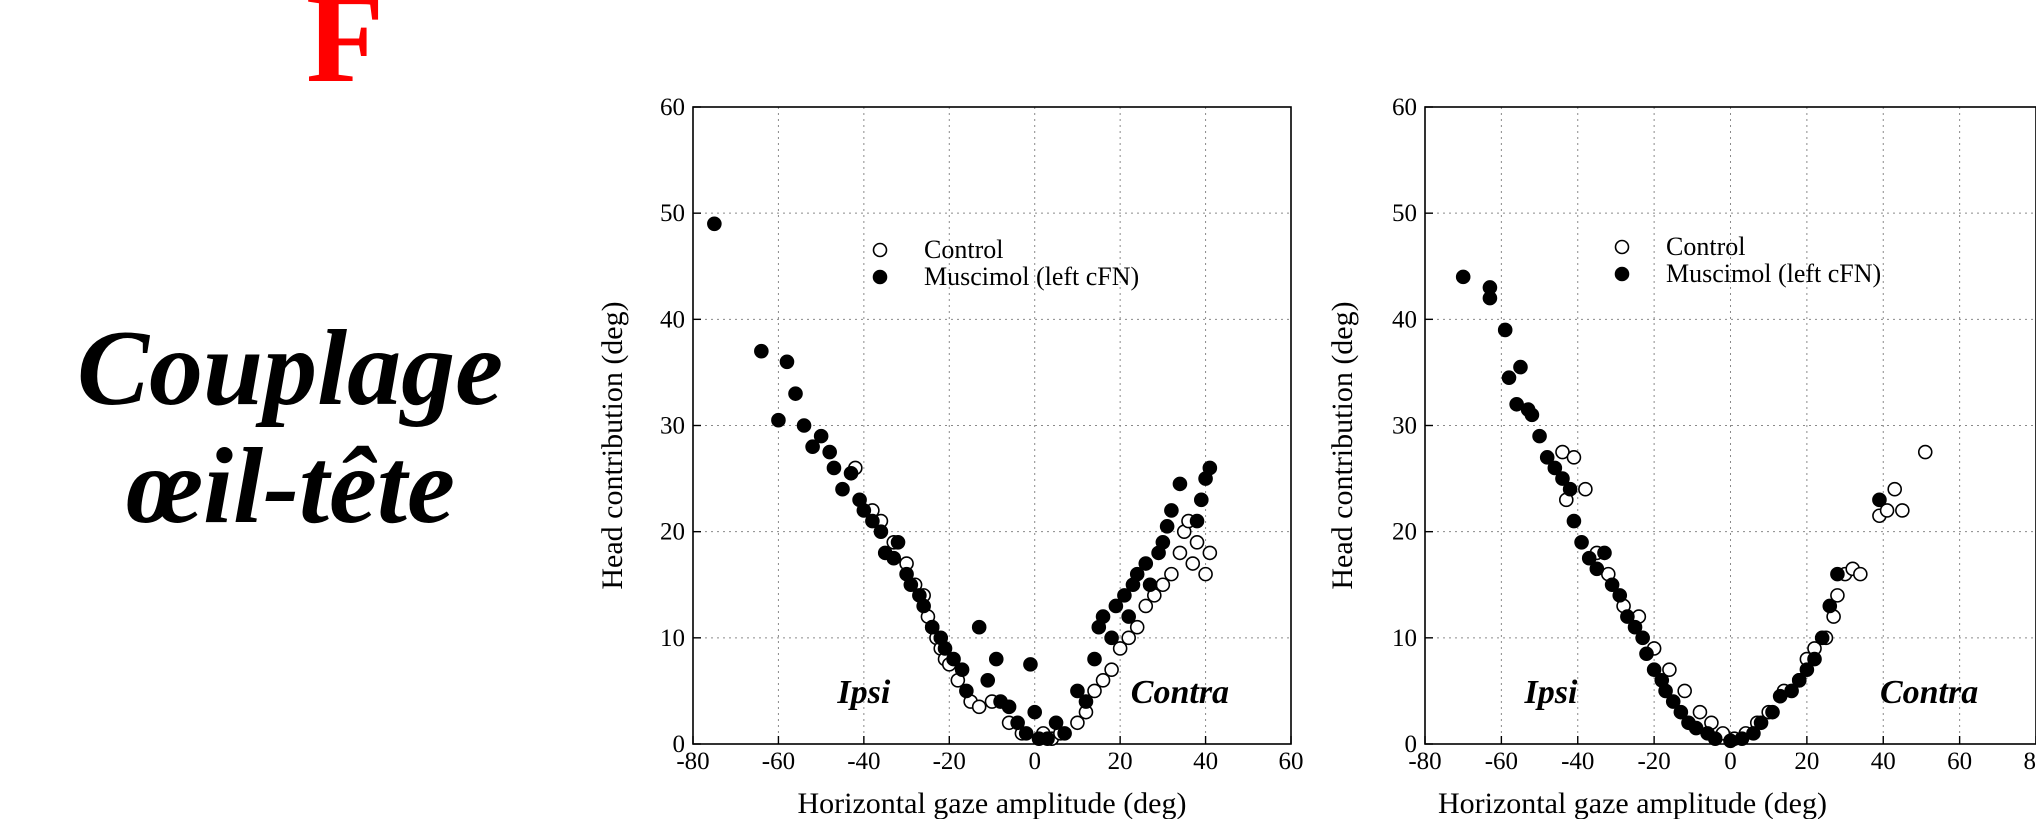 The width and height of the screenshot is (2036, 819). What do you see at coordinates (991, 803) in the screenshot?
I see `x-axis-label: Horizontal gaze amplitude (deg)` at bounding box center [991, 803].